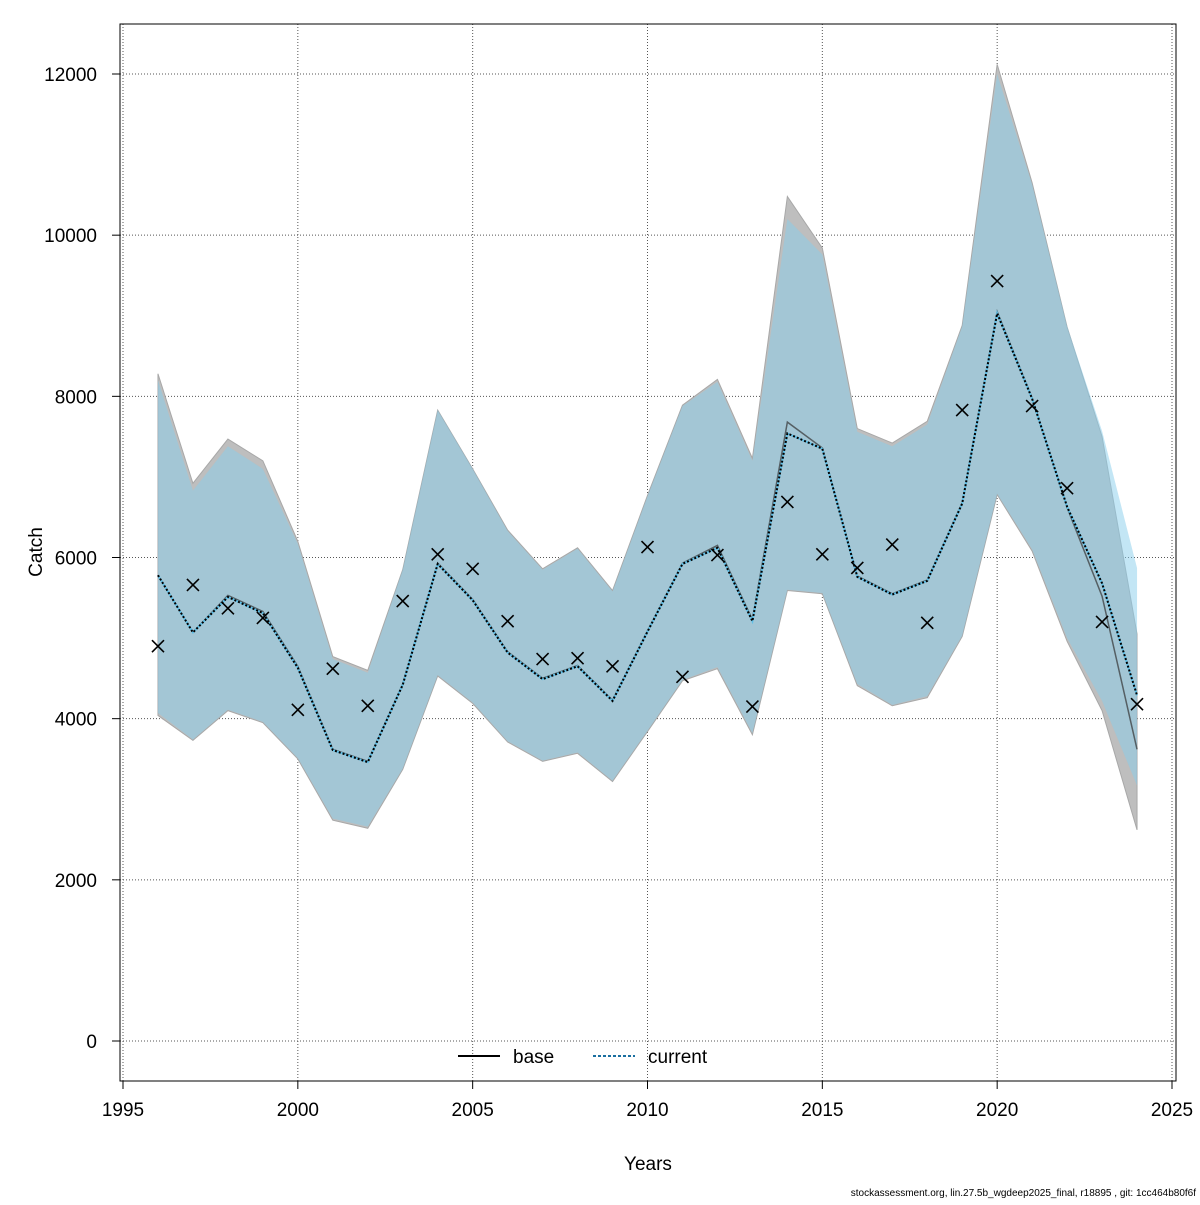 The image size is (1200, 1205). I want to click on y-tick-label: 0, so click(91, 1042).